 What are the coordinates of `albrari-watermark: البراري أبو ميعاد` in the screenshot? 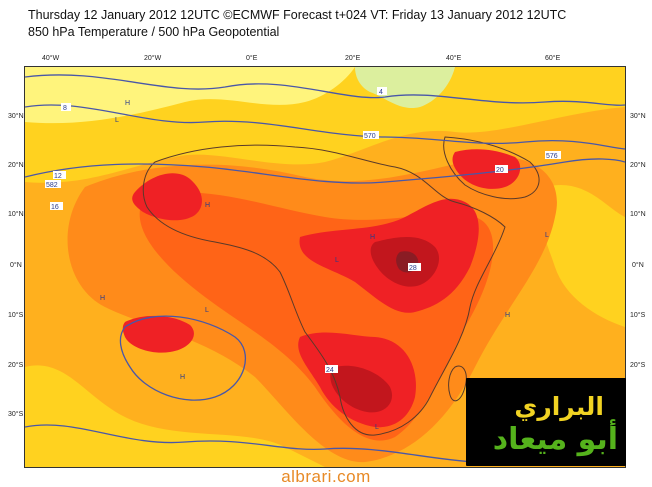 It's located at (546, 422).